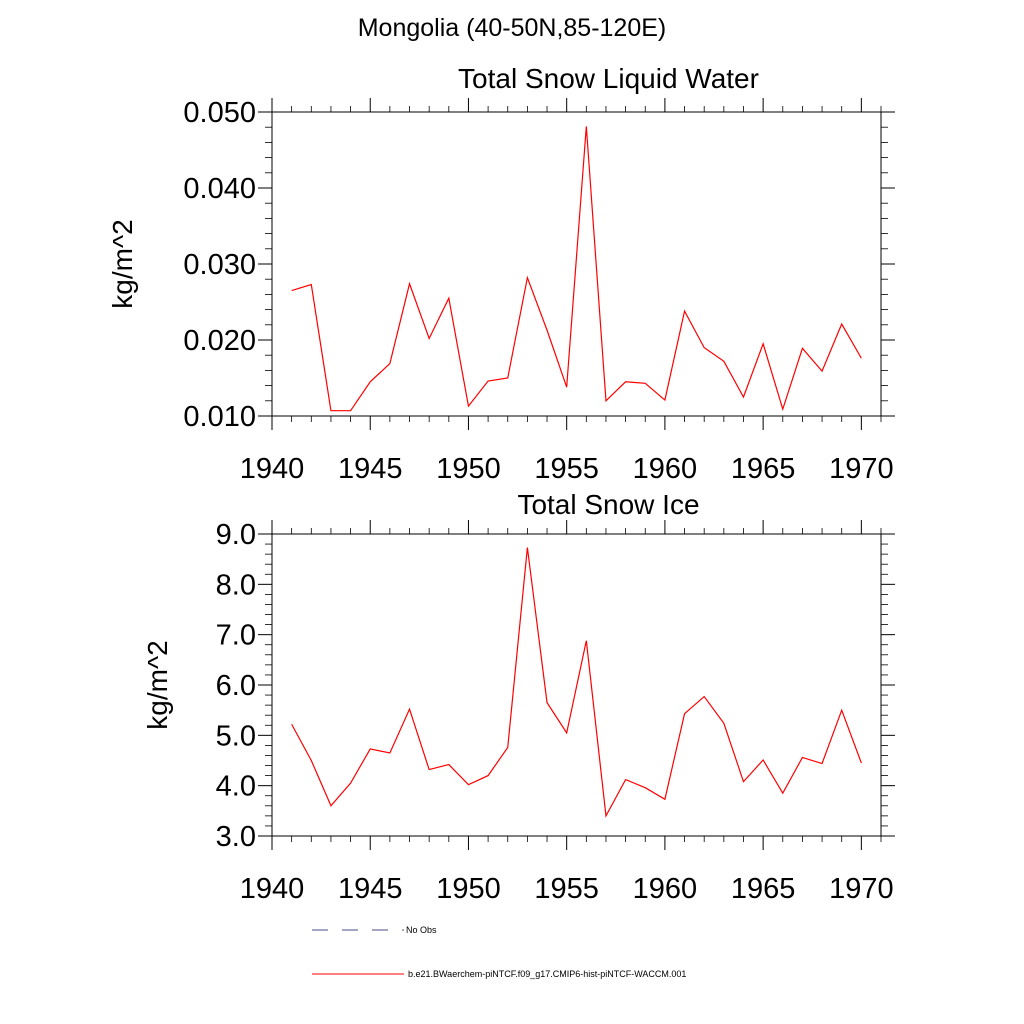 This screenshot has height=1024, width=1024. What do you see at coordinates (236, 686) in the screenshot?
I see `y-tick-label: 6.0` at bounding box center [236, 686].